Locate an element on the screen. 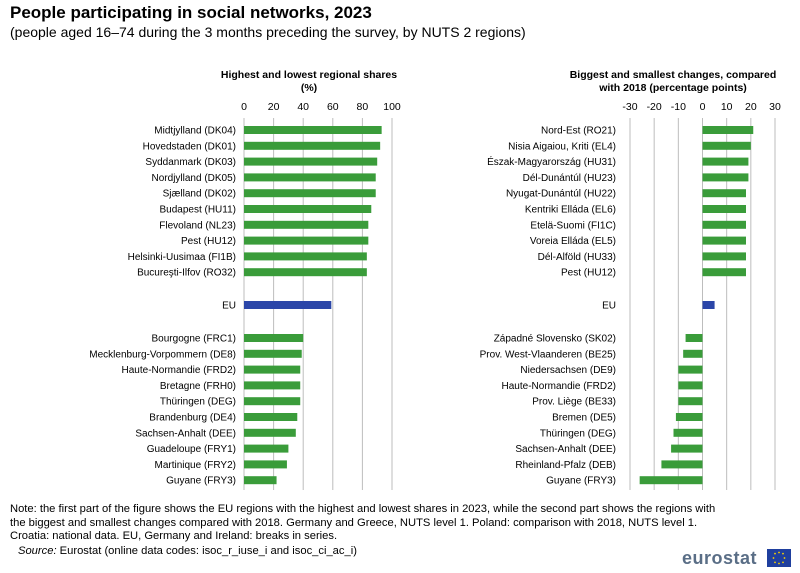 This screenshot has height=573, width=800. category-label: Flevoland (NL23) is located at coordinates (197, 225).